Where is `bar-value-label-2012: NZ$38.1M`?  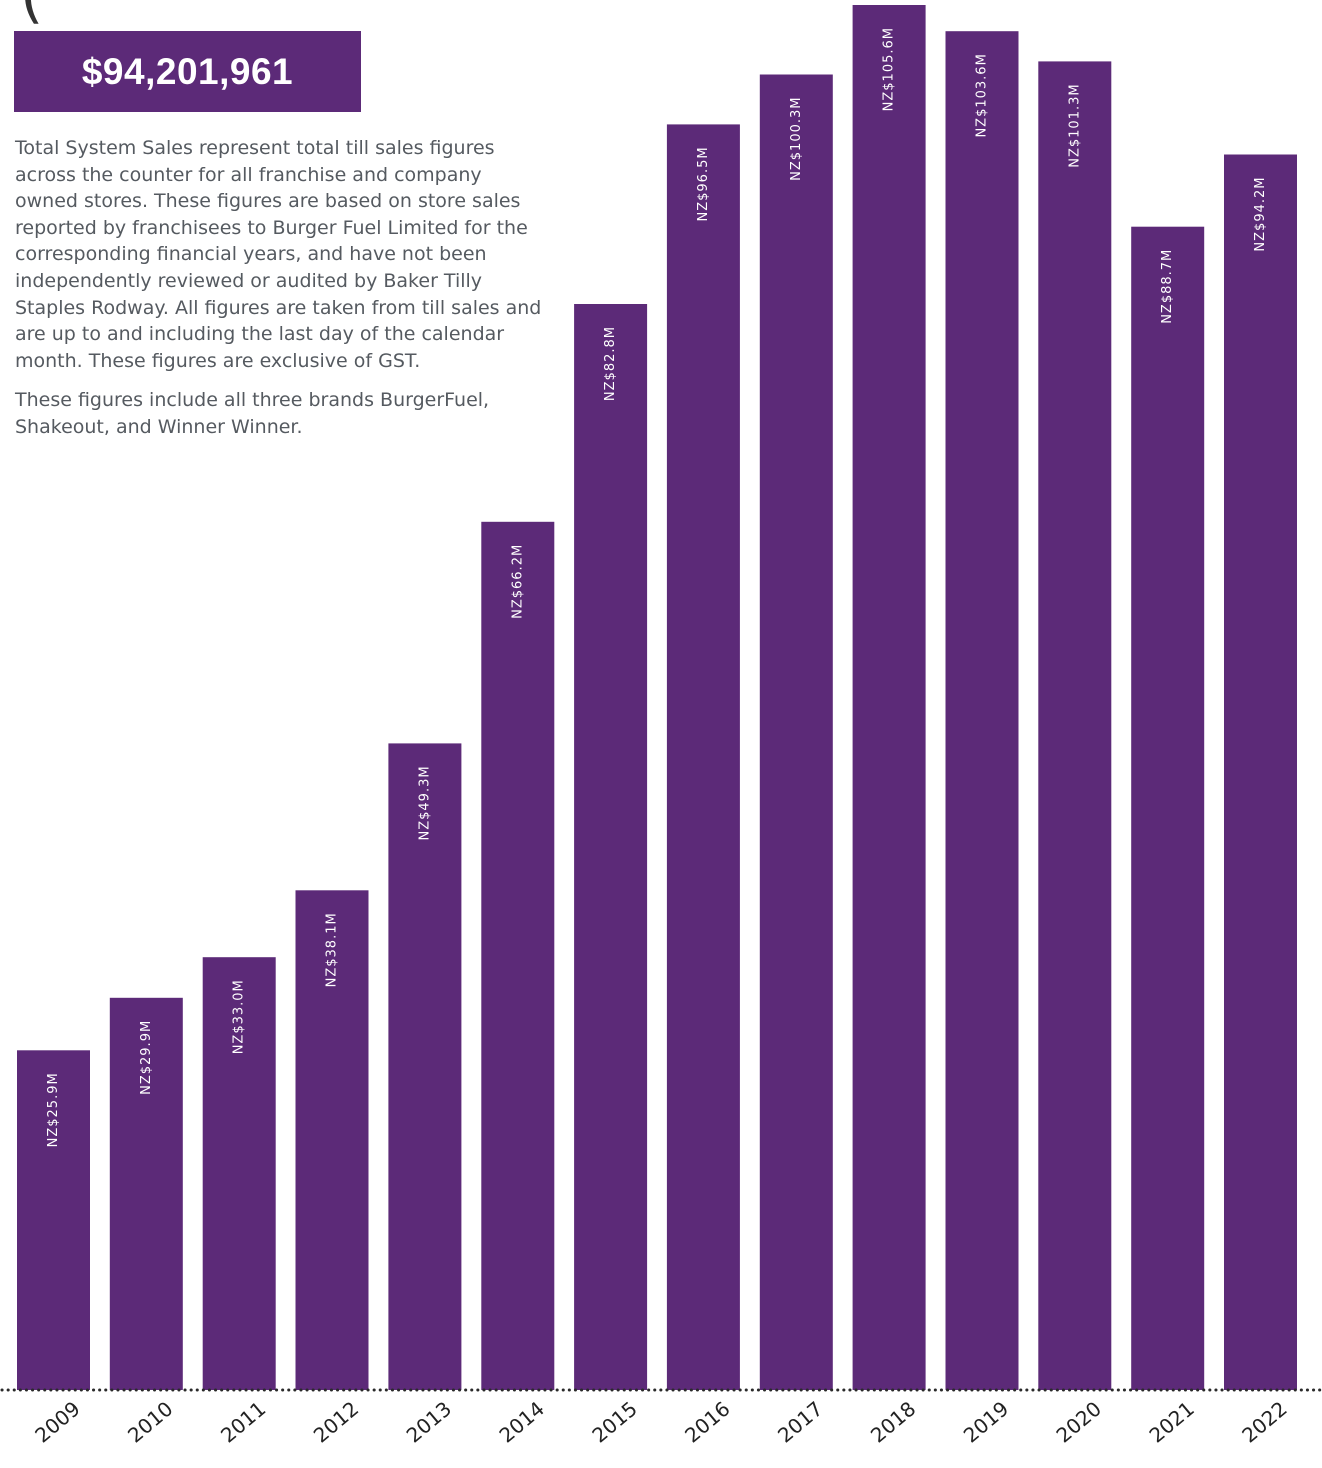 bar-value-label-2012: NZ$38.1M is located at coordinates (332, 949).